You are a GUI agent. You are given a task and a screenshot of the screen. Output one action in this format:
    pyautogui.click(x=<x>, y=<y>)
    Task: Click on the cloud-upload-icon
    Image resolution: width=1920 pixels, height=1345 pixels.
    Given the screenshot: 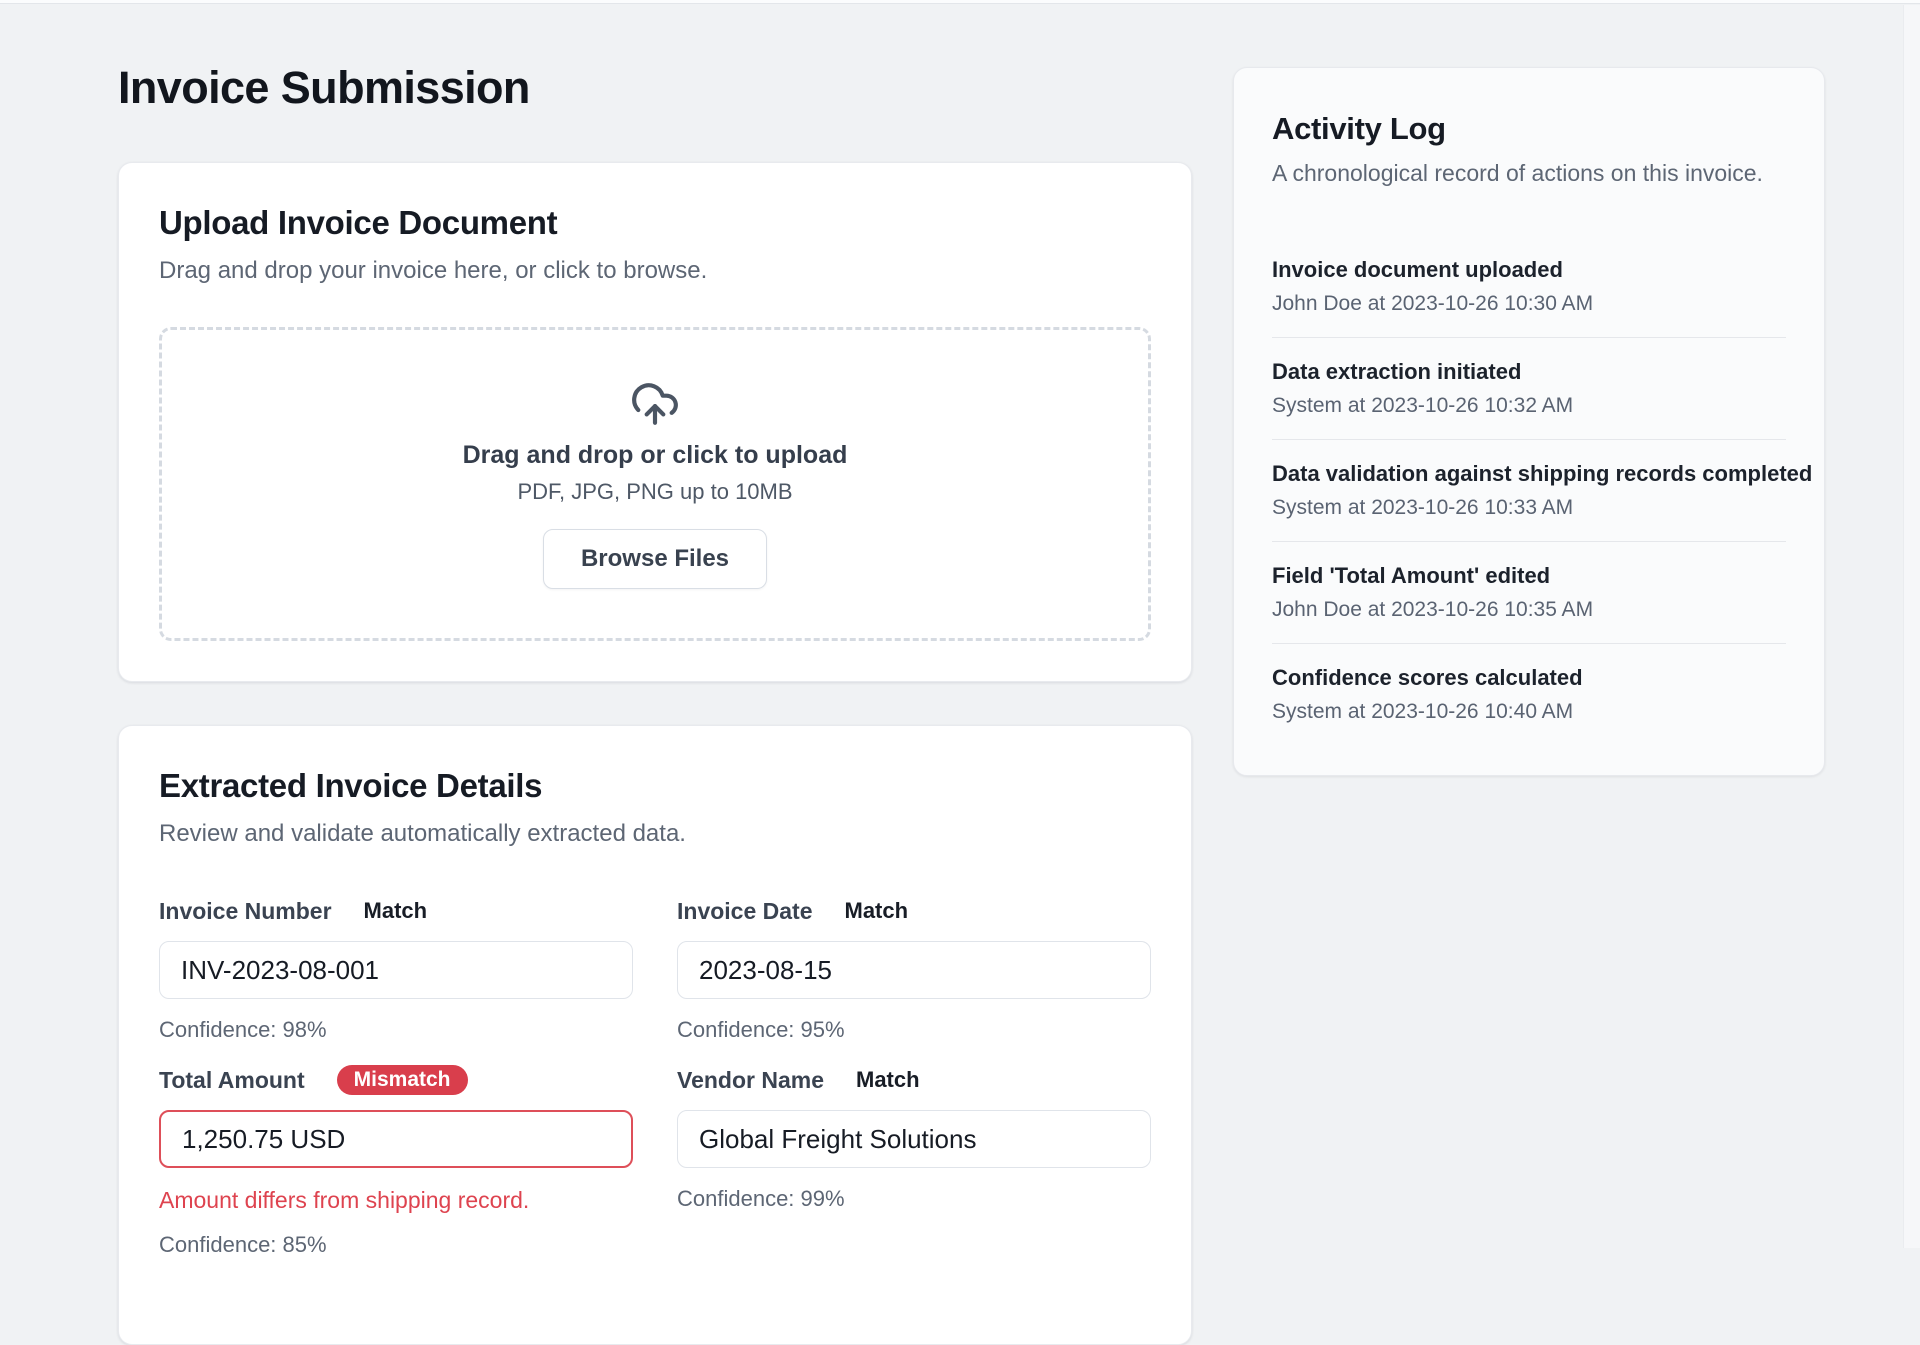 What is the action you would take?
    pyautogui.click(x=655, y=404)
    